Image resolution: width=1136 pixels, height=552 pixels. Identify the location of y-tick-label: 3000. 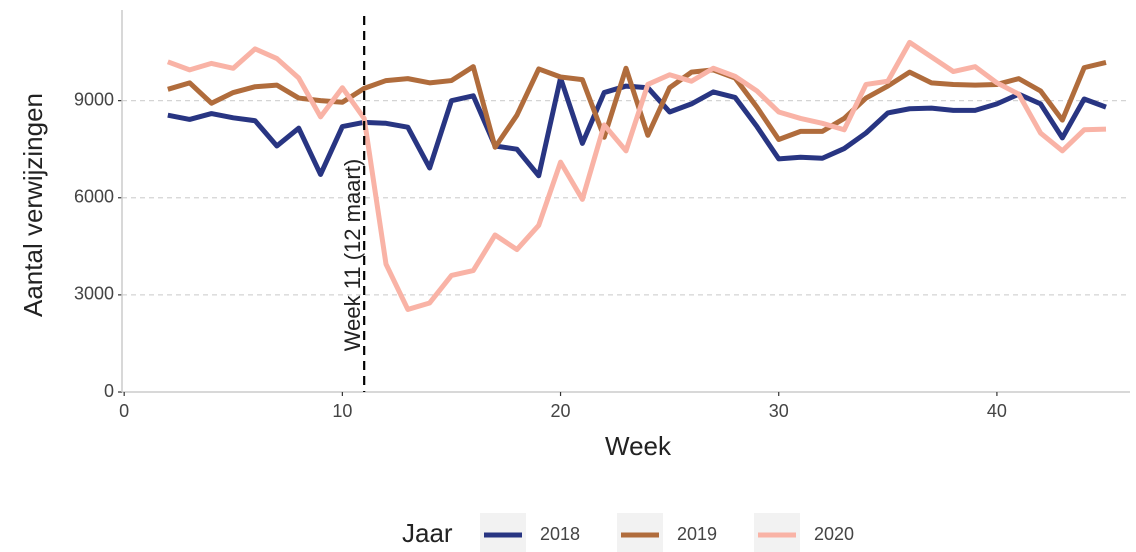
(94, 294).